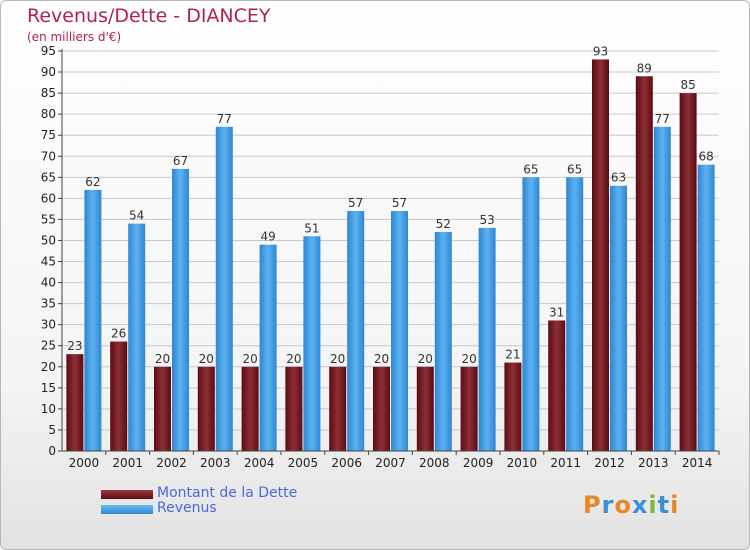 This screenshot has width=750, height=550. Describe the element at coordinates (48, 198) in the screenshot. I see `y-tick-label: 60` at that location.